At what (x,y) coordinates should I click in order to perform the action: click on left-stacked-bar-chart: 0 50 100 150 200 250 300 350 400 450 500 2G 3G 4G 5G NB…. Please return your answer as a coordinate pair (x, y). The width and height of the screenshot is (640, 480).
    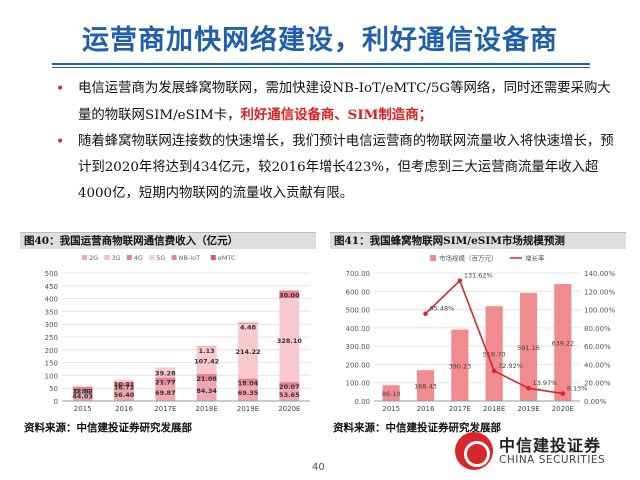
    Looking at the image, I should click on (177, 333).